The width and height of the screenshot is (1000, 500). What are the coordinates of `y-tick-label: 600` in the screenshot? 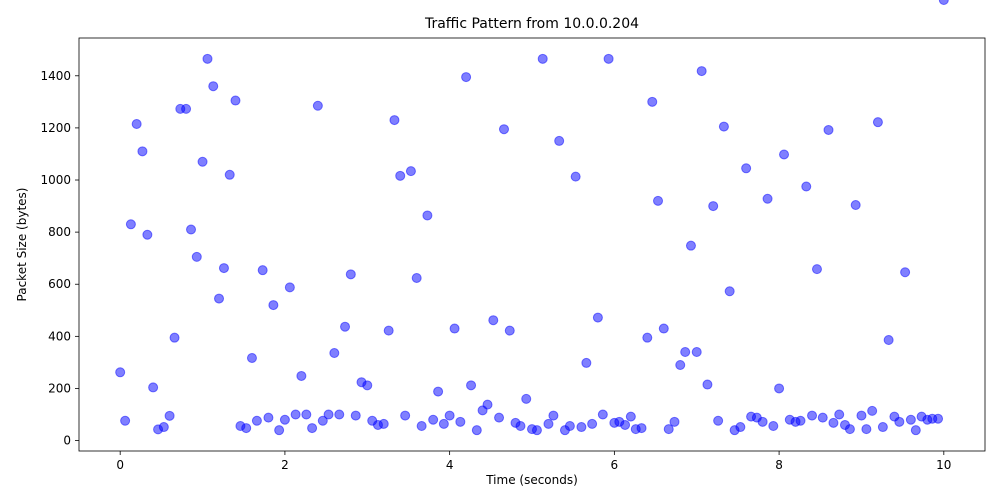 It's located at (59, 284).